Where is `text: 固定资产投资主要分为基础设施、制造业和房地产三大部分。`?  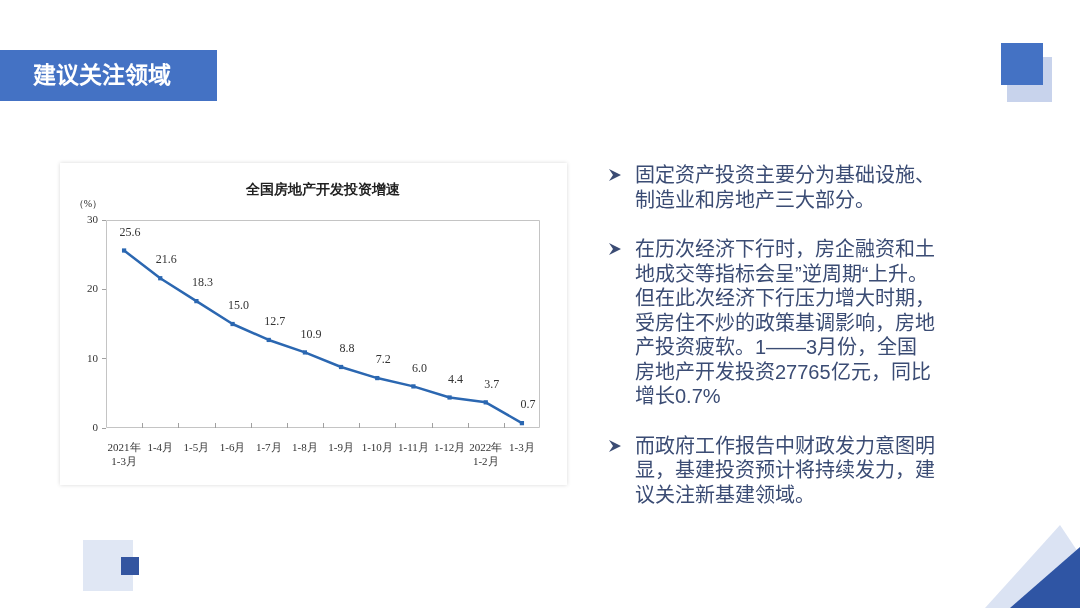 text: 固定资产投资主要分为基础设施、制造业和房地产三大部分。 is located at coordinates (785, 187).